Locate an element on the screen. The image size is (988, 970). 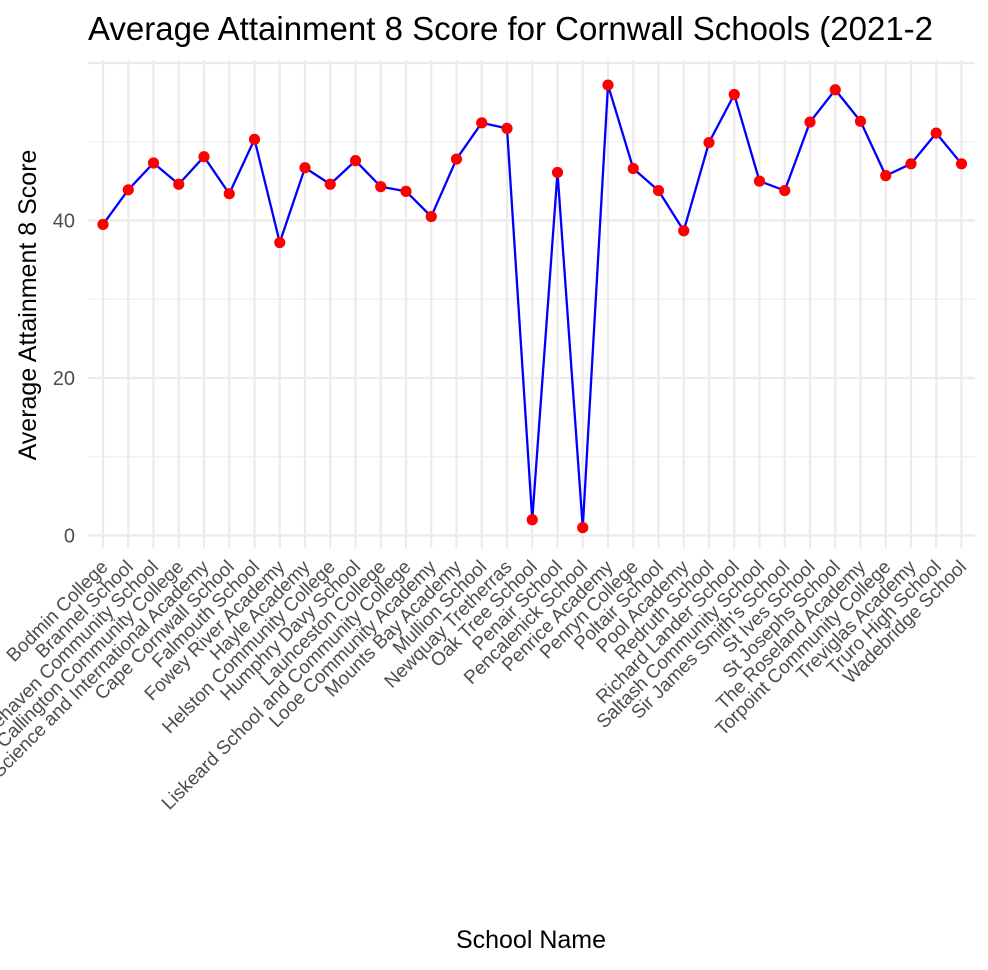
y-axis-title: Average Attainment 8 Score is located at coordinates (28, 305).